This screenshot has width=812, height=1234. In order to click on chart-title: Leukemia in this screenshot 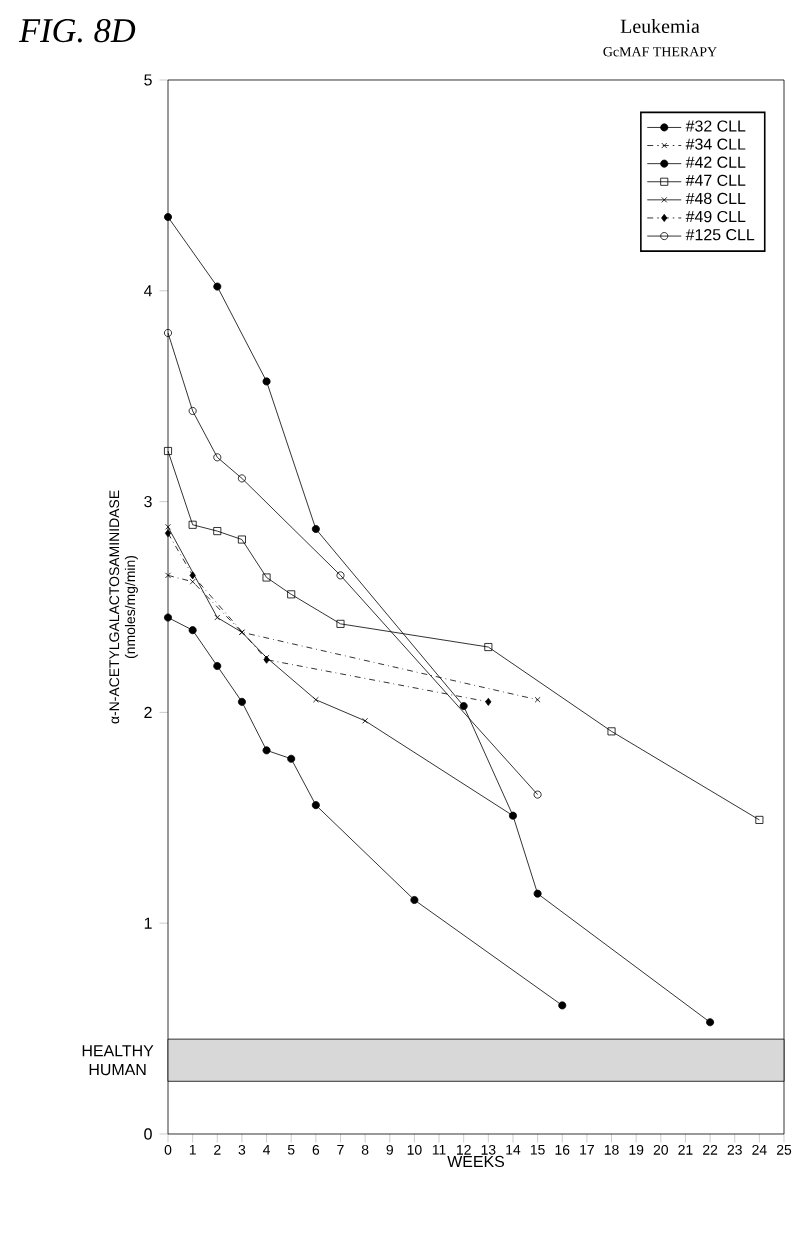, I will do `click(660, 26)`.